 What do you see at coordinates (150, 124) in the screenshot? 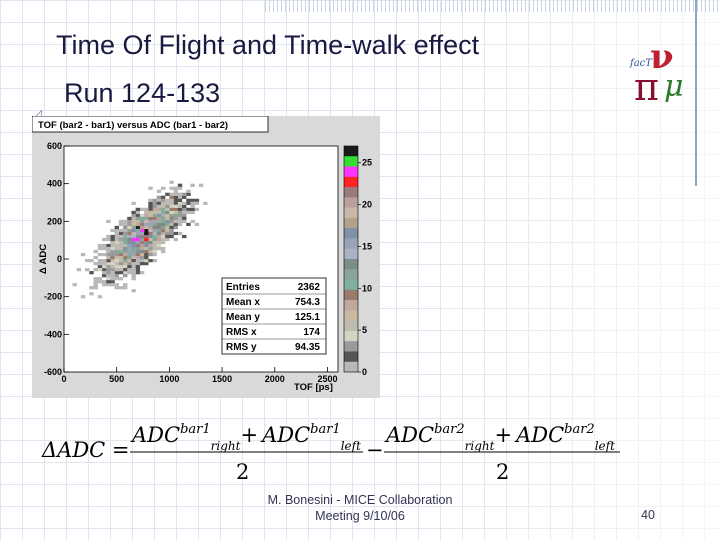
I see `plot-header-box` at bounding box center [150, 124].